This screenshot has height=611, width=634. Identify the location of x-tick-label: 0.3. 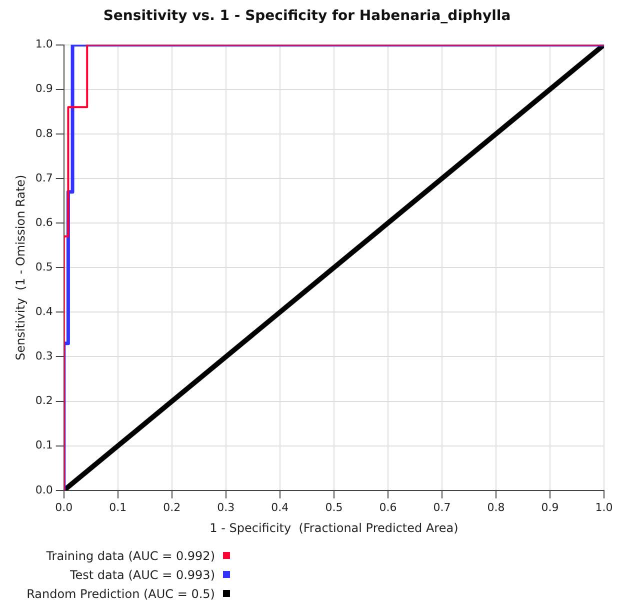
(226, 507).